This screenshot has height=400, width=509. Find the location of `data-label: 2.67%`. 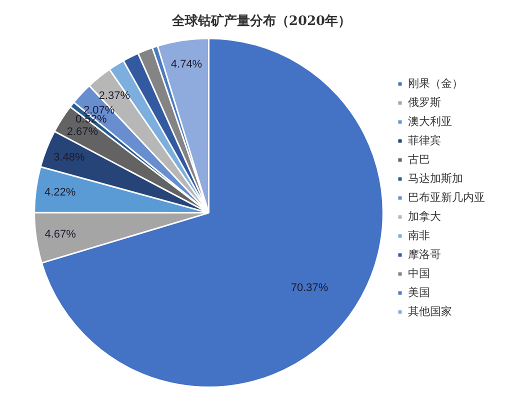

data-label: 2.67% is located at coordinates (82, 132).